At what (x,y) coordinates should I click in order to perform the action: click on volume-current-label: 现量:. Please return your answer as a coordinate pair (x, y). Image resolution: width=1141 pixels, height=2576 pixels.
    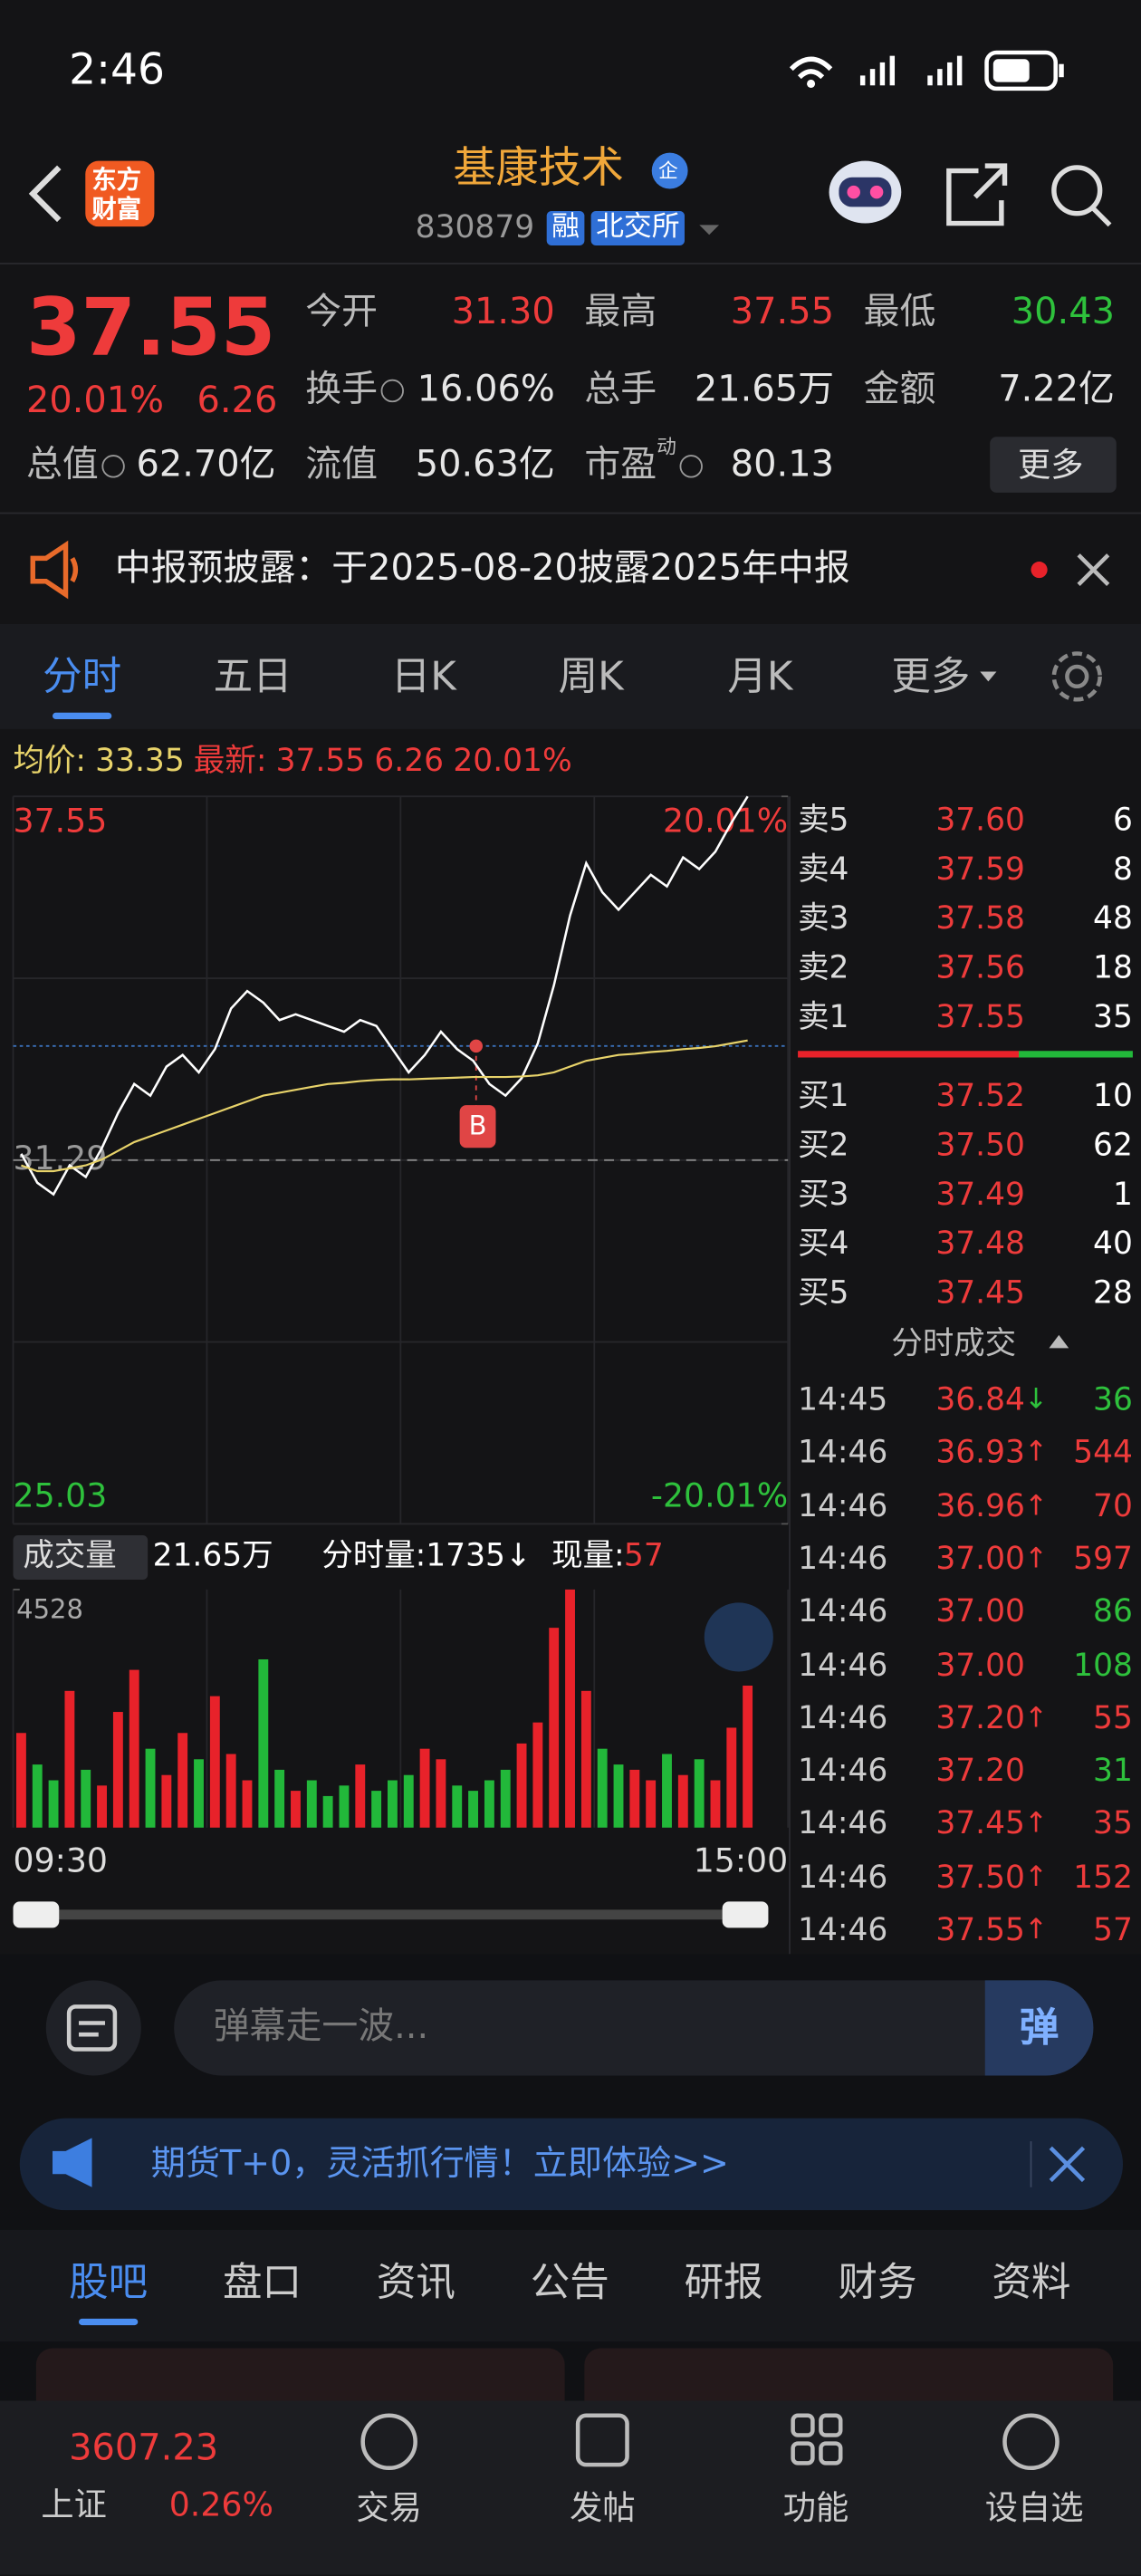
    Looking at the image, I should click on (588, 1555).